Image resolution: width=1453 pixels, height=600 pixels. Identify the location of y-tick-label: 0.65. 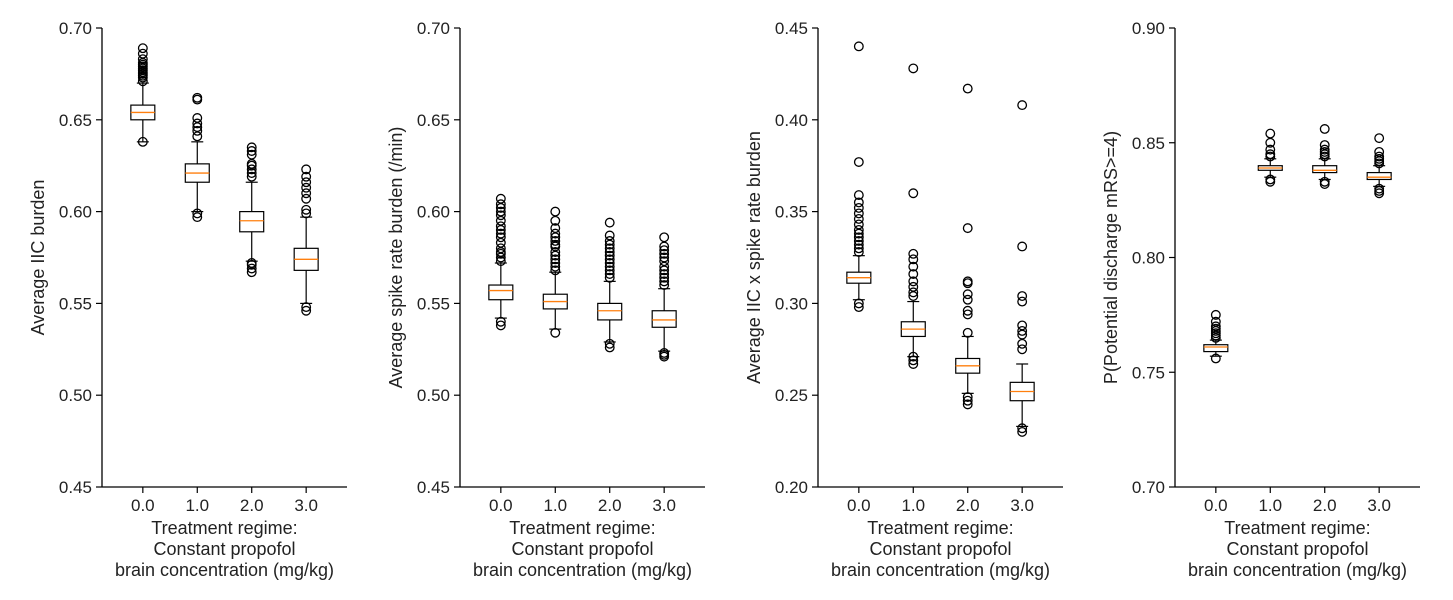
(433, 120).